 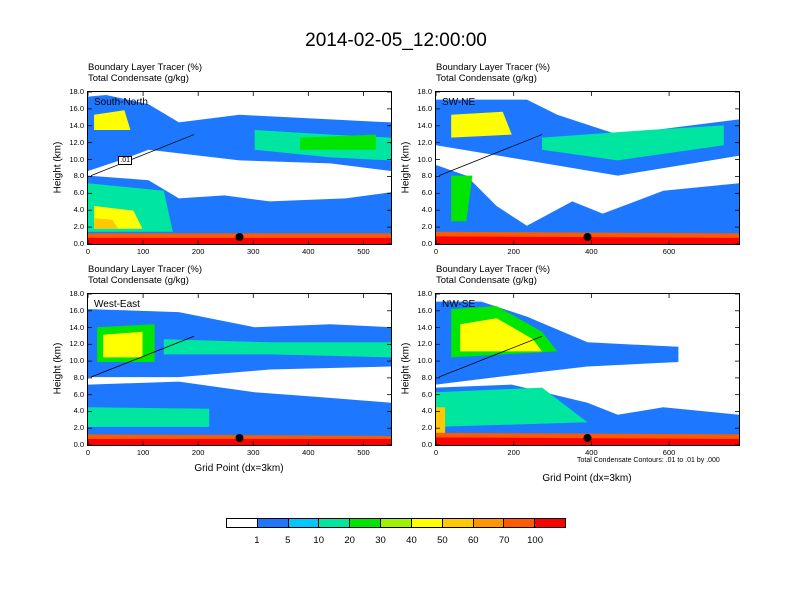 I want to click on x-tick-label: 300, so click(x=253, y=251).